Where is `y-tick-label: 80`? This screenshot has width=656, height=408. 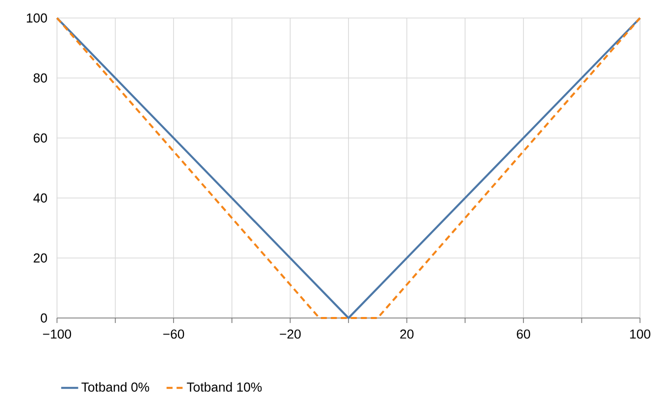 y-tick-label: 80 is located at coordinates (40, 78).